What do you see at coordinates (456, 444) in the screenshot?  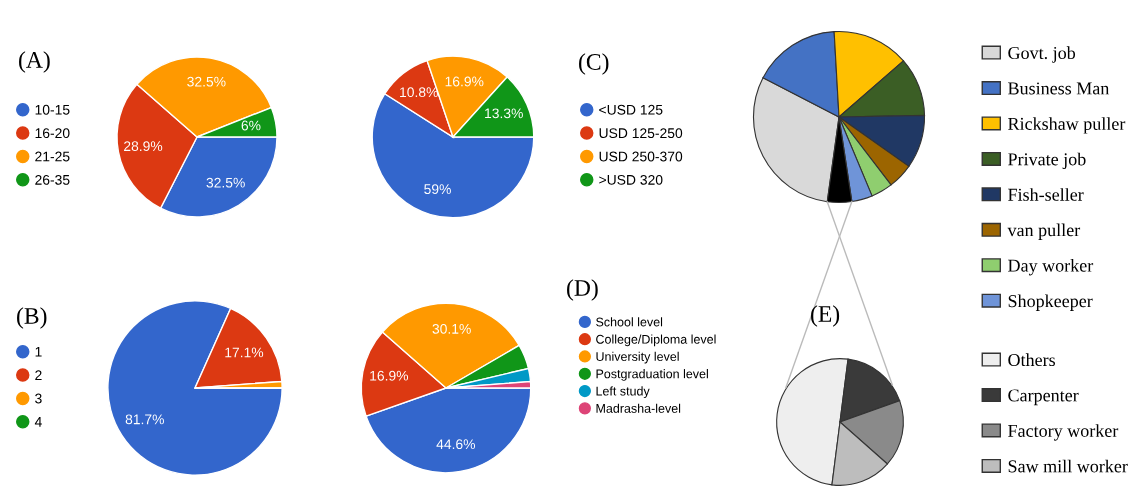 I see `data-label: 44.6%` at bounding box center [456, 444].